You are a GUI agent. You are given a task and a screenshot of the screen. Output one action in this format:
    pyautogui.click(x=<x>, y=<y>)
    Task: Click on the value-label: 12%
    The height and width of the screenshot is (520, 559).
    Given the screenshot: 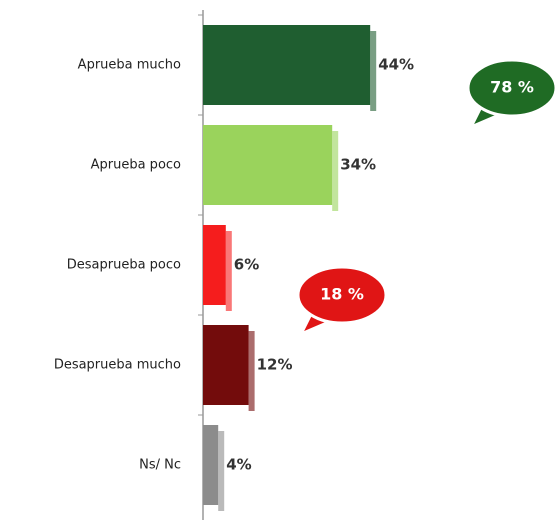 What is the action you would take?
    pyautogui.click(x=275, y=365)
    